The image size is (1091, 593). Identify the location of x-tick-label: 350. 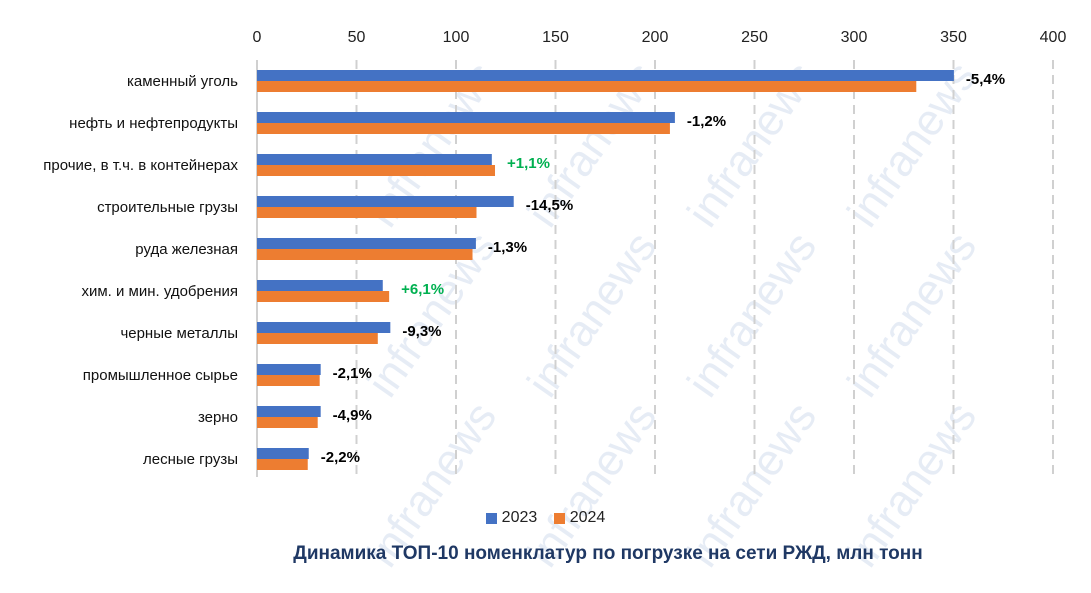
(953, 37).